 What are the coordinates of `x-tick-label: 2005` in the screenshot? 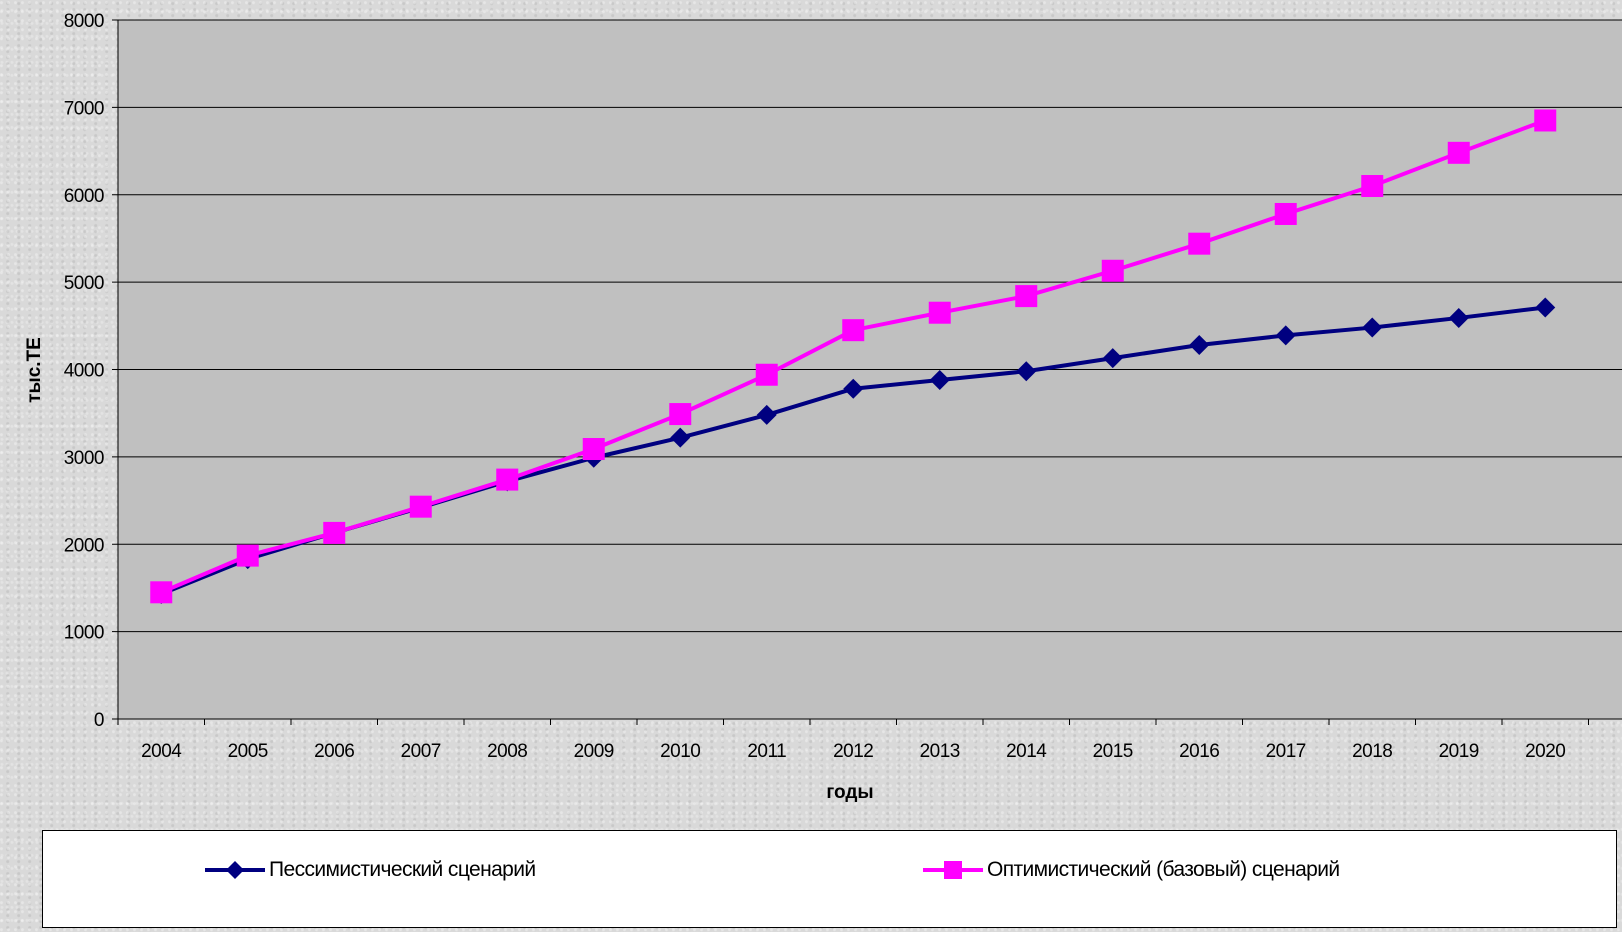 It's located at (248, 751).